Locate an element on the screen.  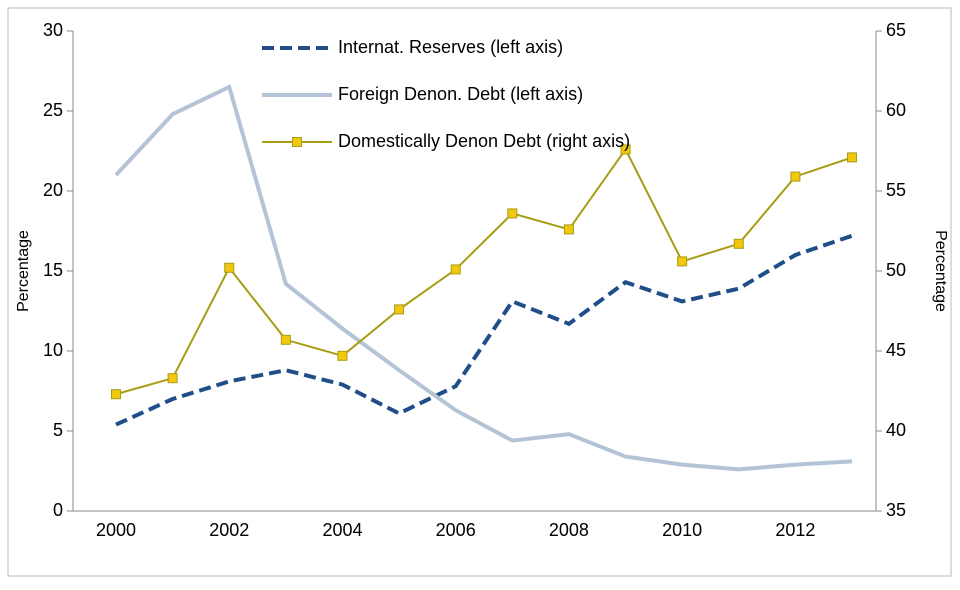
y2-tick-label: 55 is located at coordinates (896, 190).